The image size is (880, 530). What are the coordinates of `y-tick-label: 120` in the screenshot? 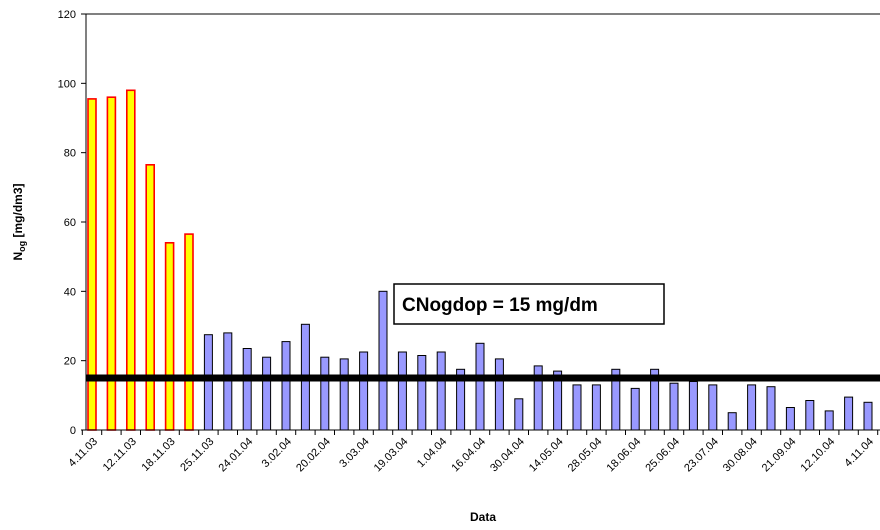 It's located at (67, 15).